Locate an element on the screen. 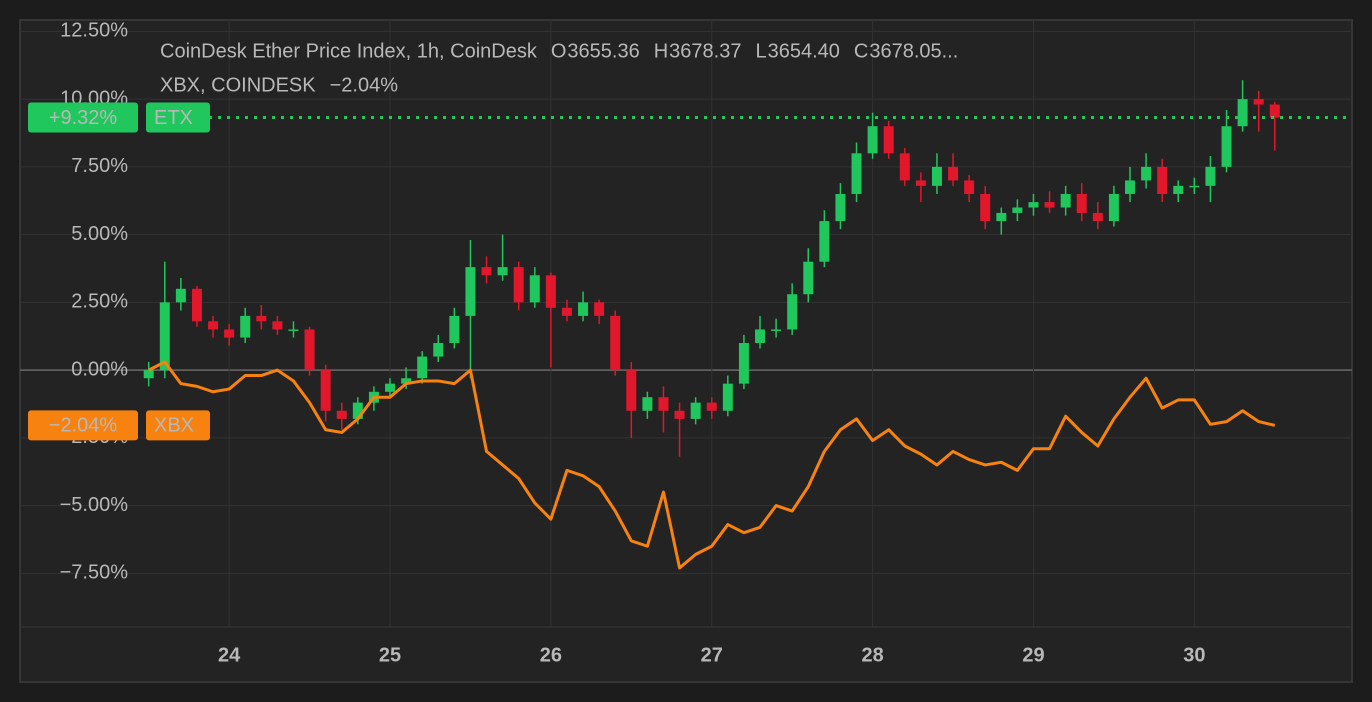  value-tag-label: −2.04% is located at coordinates (83, 426).